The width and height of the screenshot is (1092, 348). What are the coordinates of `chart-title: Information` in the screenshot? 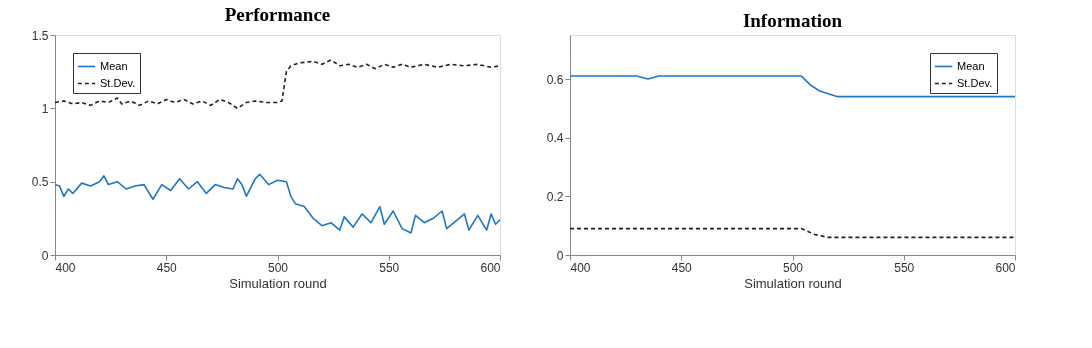 It's located at (792, 20).